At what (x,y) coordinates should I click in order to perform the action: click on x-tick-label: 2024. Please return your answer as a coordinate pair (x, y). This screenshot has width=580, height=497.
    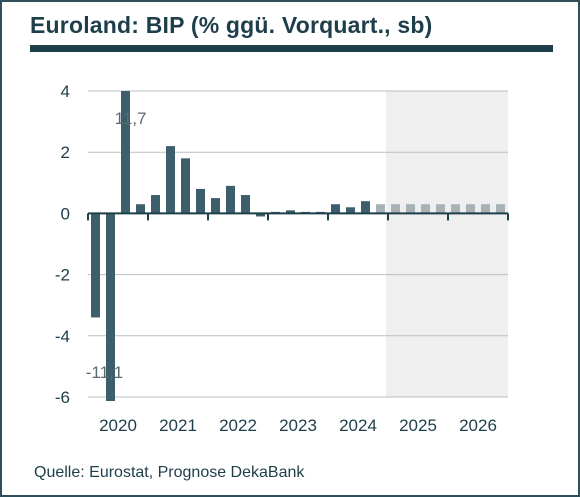
    Looking at the image, I should click on (358, 425).